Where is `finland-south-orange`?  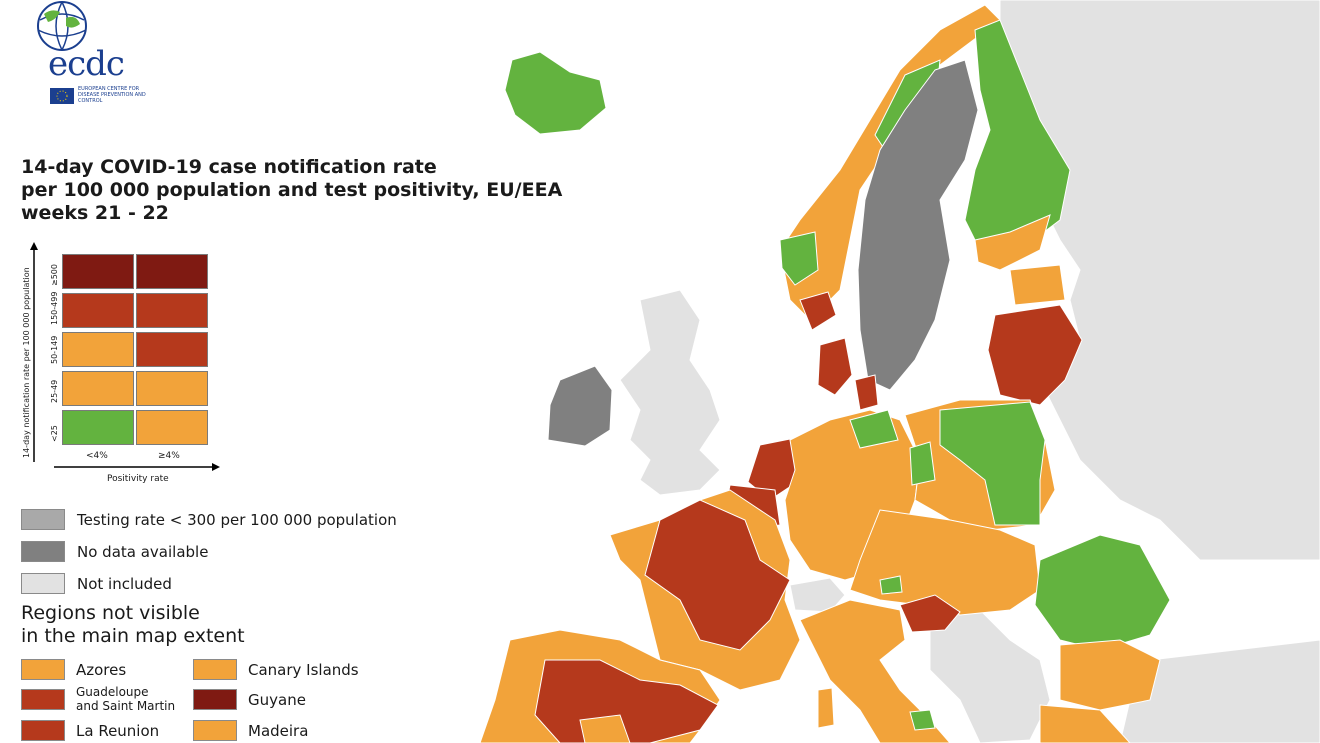
finland-south-orange is located at coordinates (1012, 242).